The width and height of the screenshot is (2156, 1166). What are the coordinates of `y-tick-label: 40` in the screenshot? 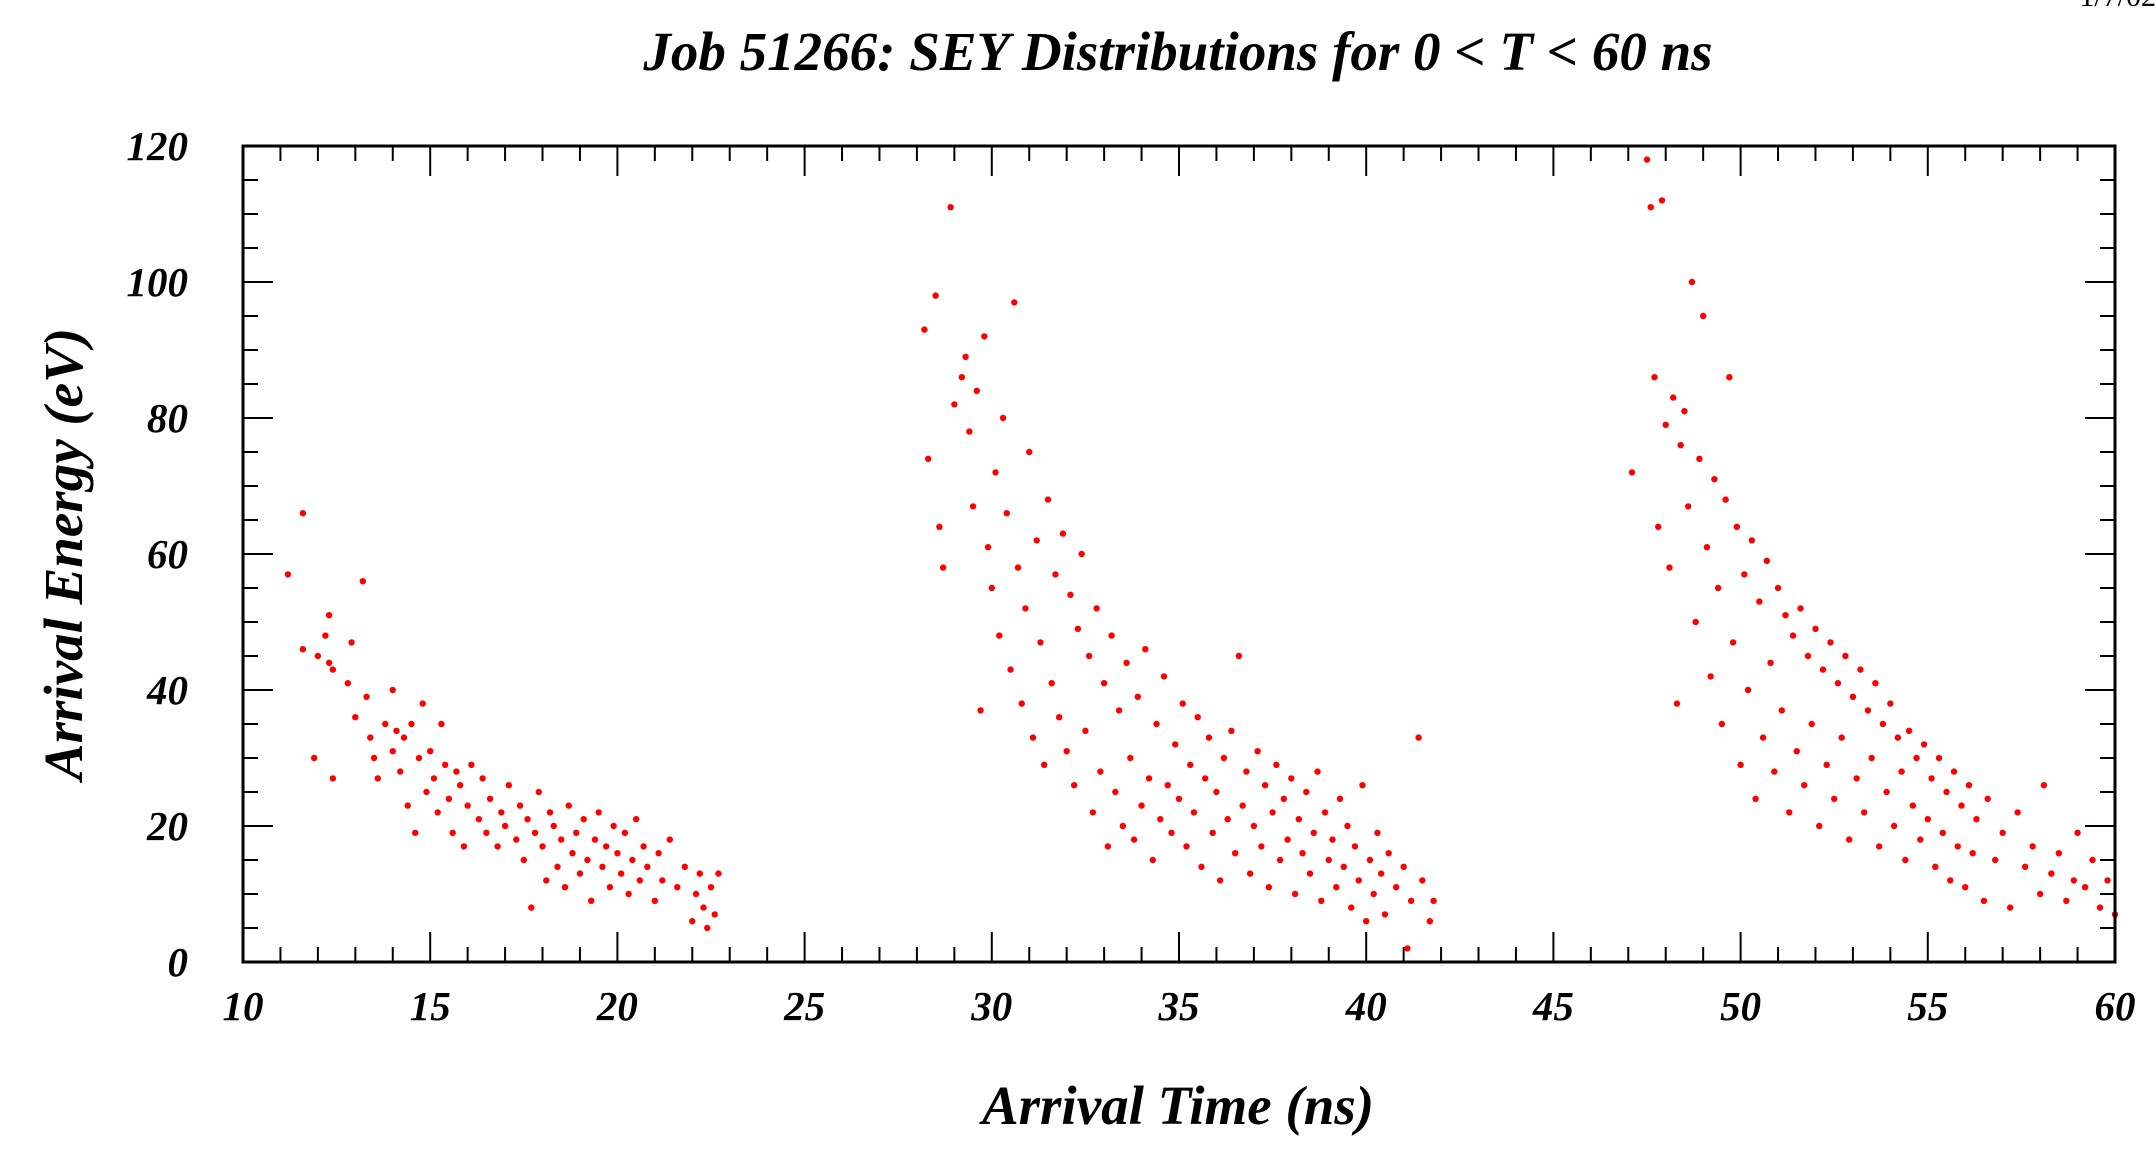 It's located at (167, 690).